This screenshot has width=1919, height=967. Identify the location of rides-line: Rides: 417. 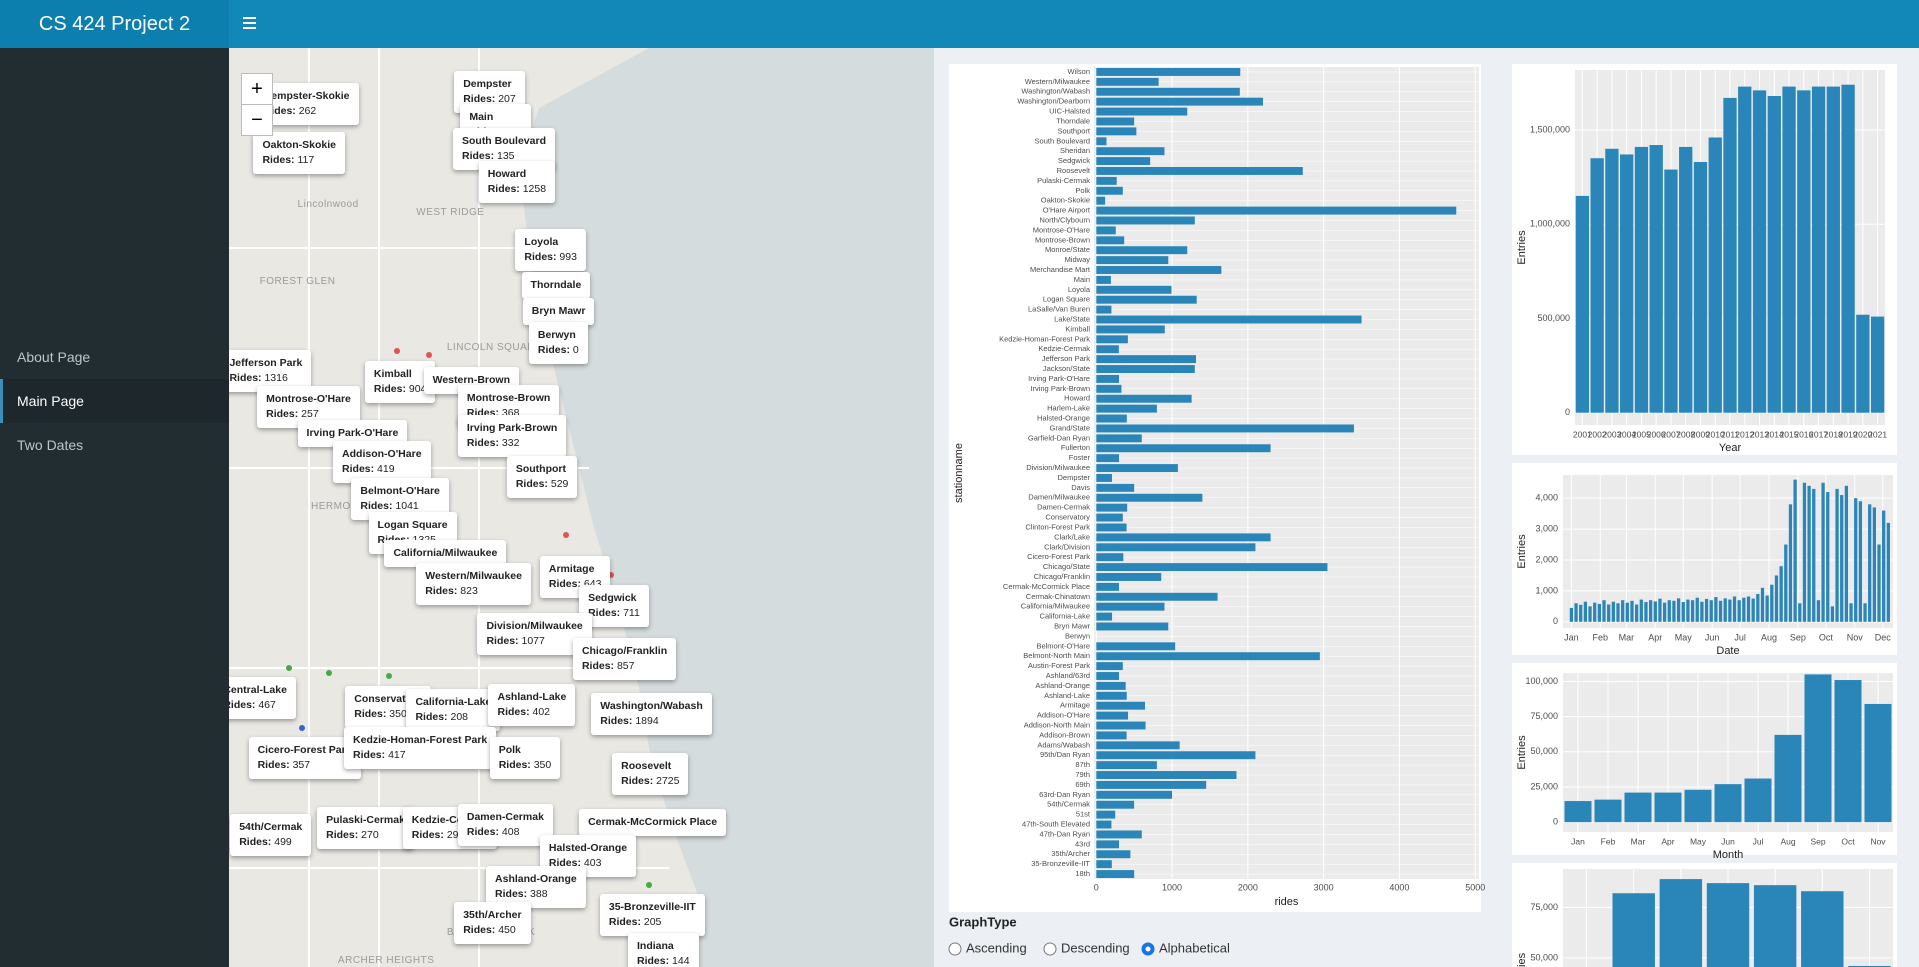
(420, 755).